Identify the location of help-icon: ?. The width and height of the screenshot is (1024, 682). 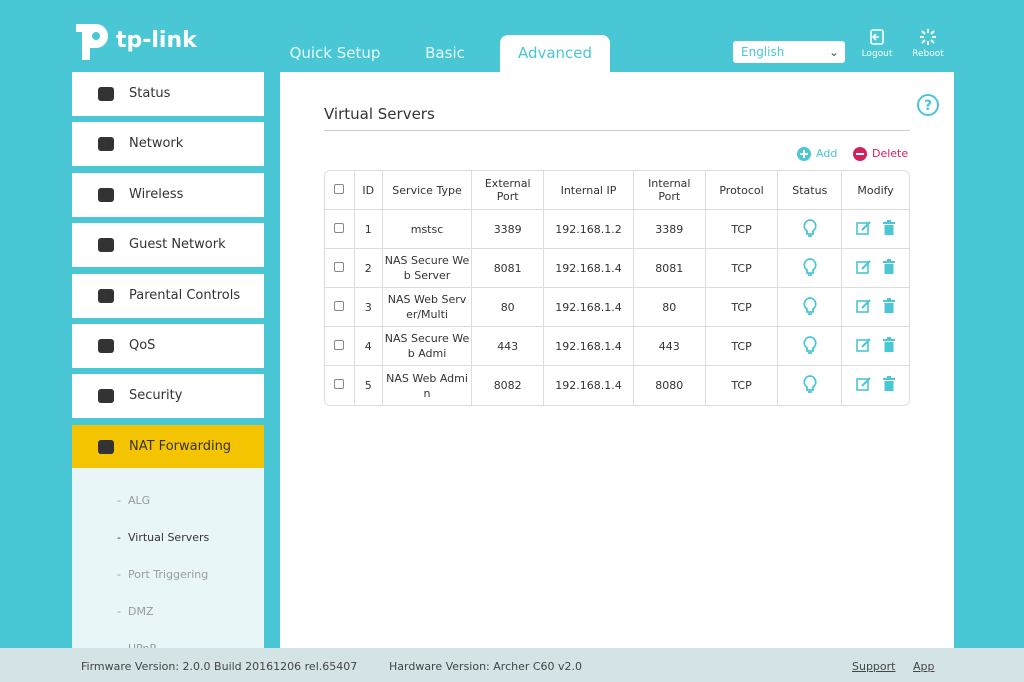
(928, 105).